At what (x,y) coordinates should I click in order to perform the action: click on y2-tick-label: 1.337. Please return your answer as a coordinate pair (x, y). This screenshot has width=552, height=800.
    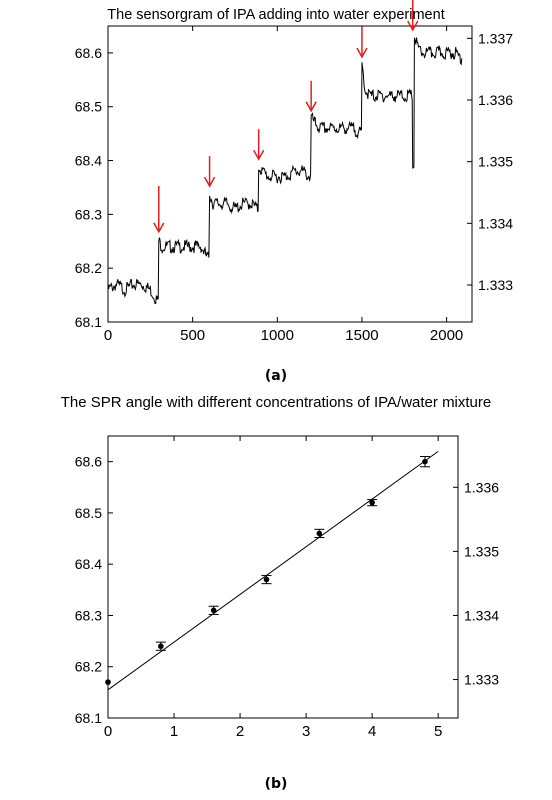
    Looking at the image, I should click on (495, 38).